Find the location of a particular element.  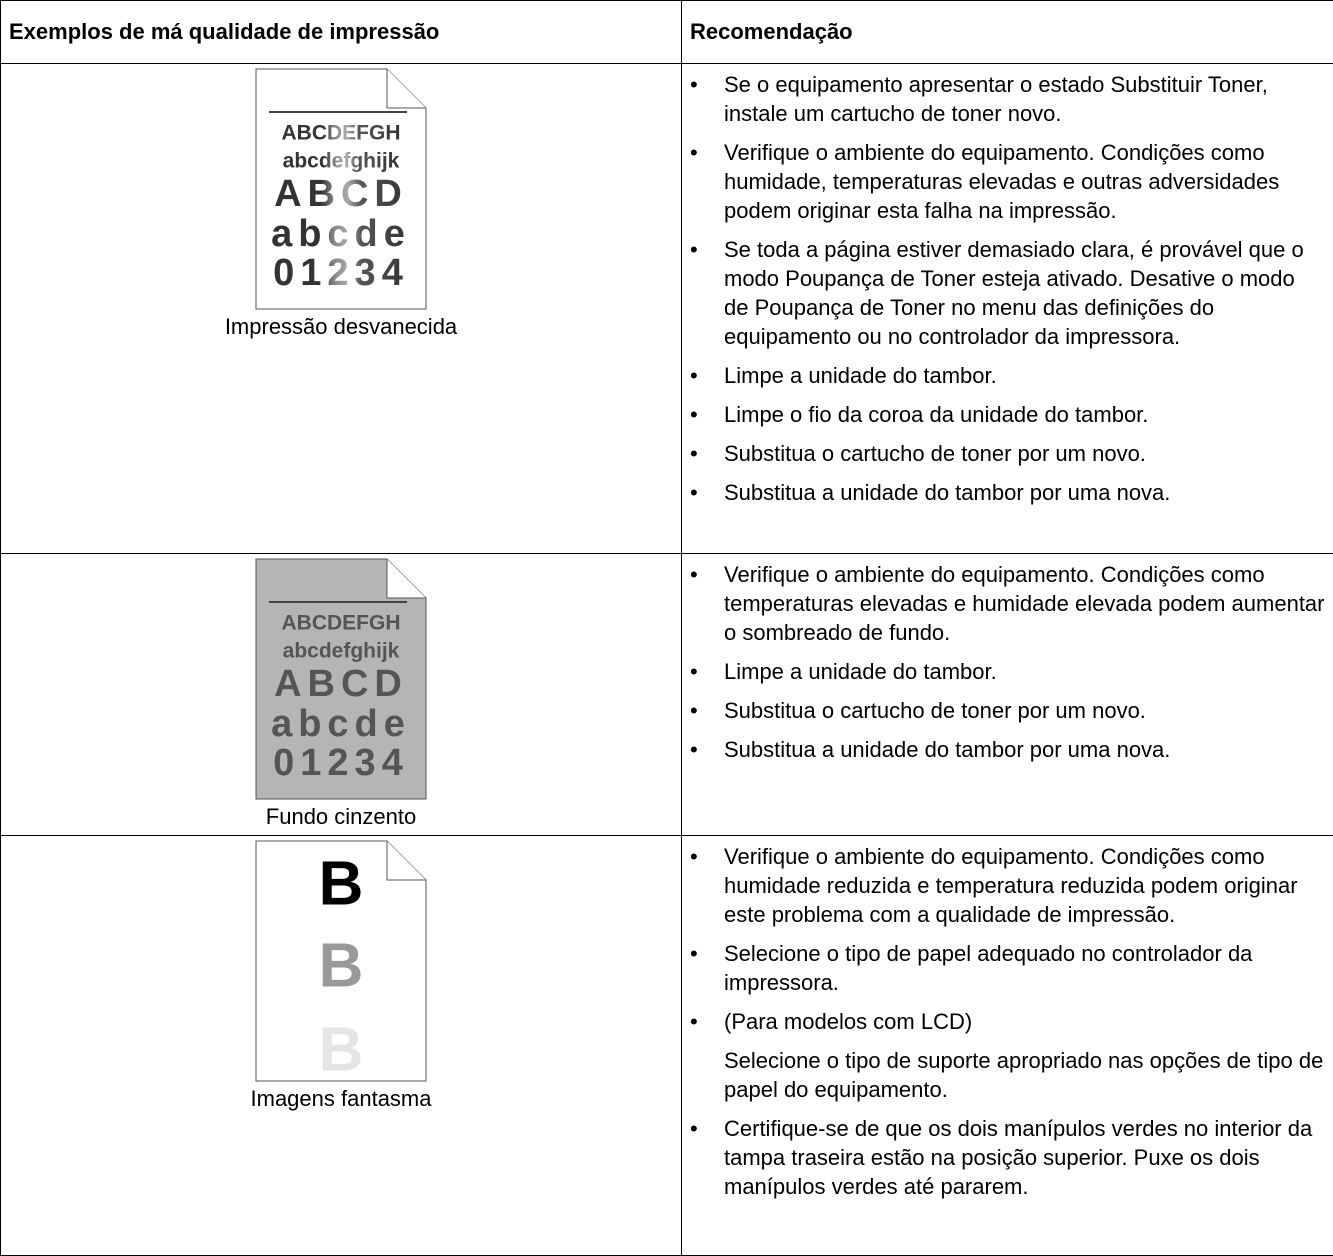

caption: Fundo cinzento is located at coordinates (341, 817).